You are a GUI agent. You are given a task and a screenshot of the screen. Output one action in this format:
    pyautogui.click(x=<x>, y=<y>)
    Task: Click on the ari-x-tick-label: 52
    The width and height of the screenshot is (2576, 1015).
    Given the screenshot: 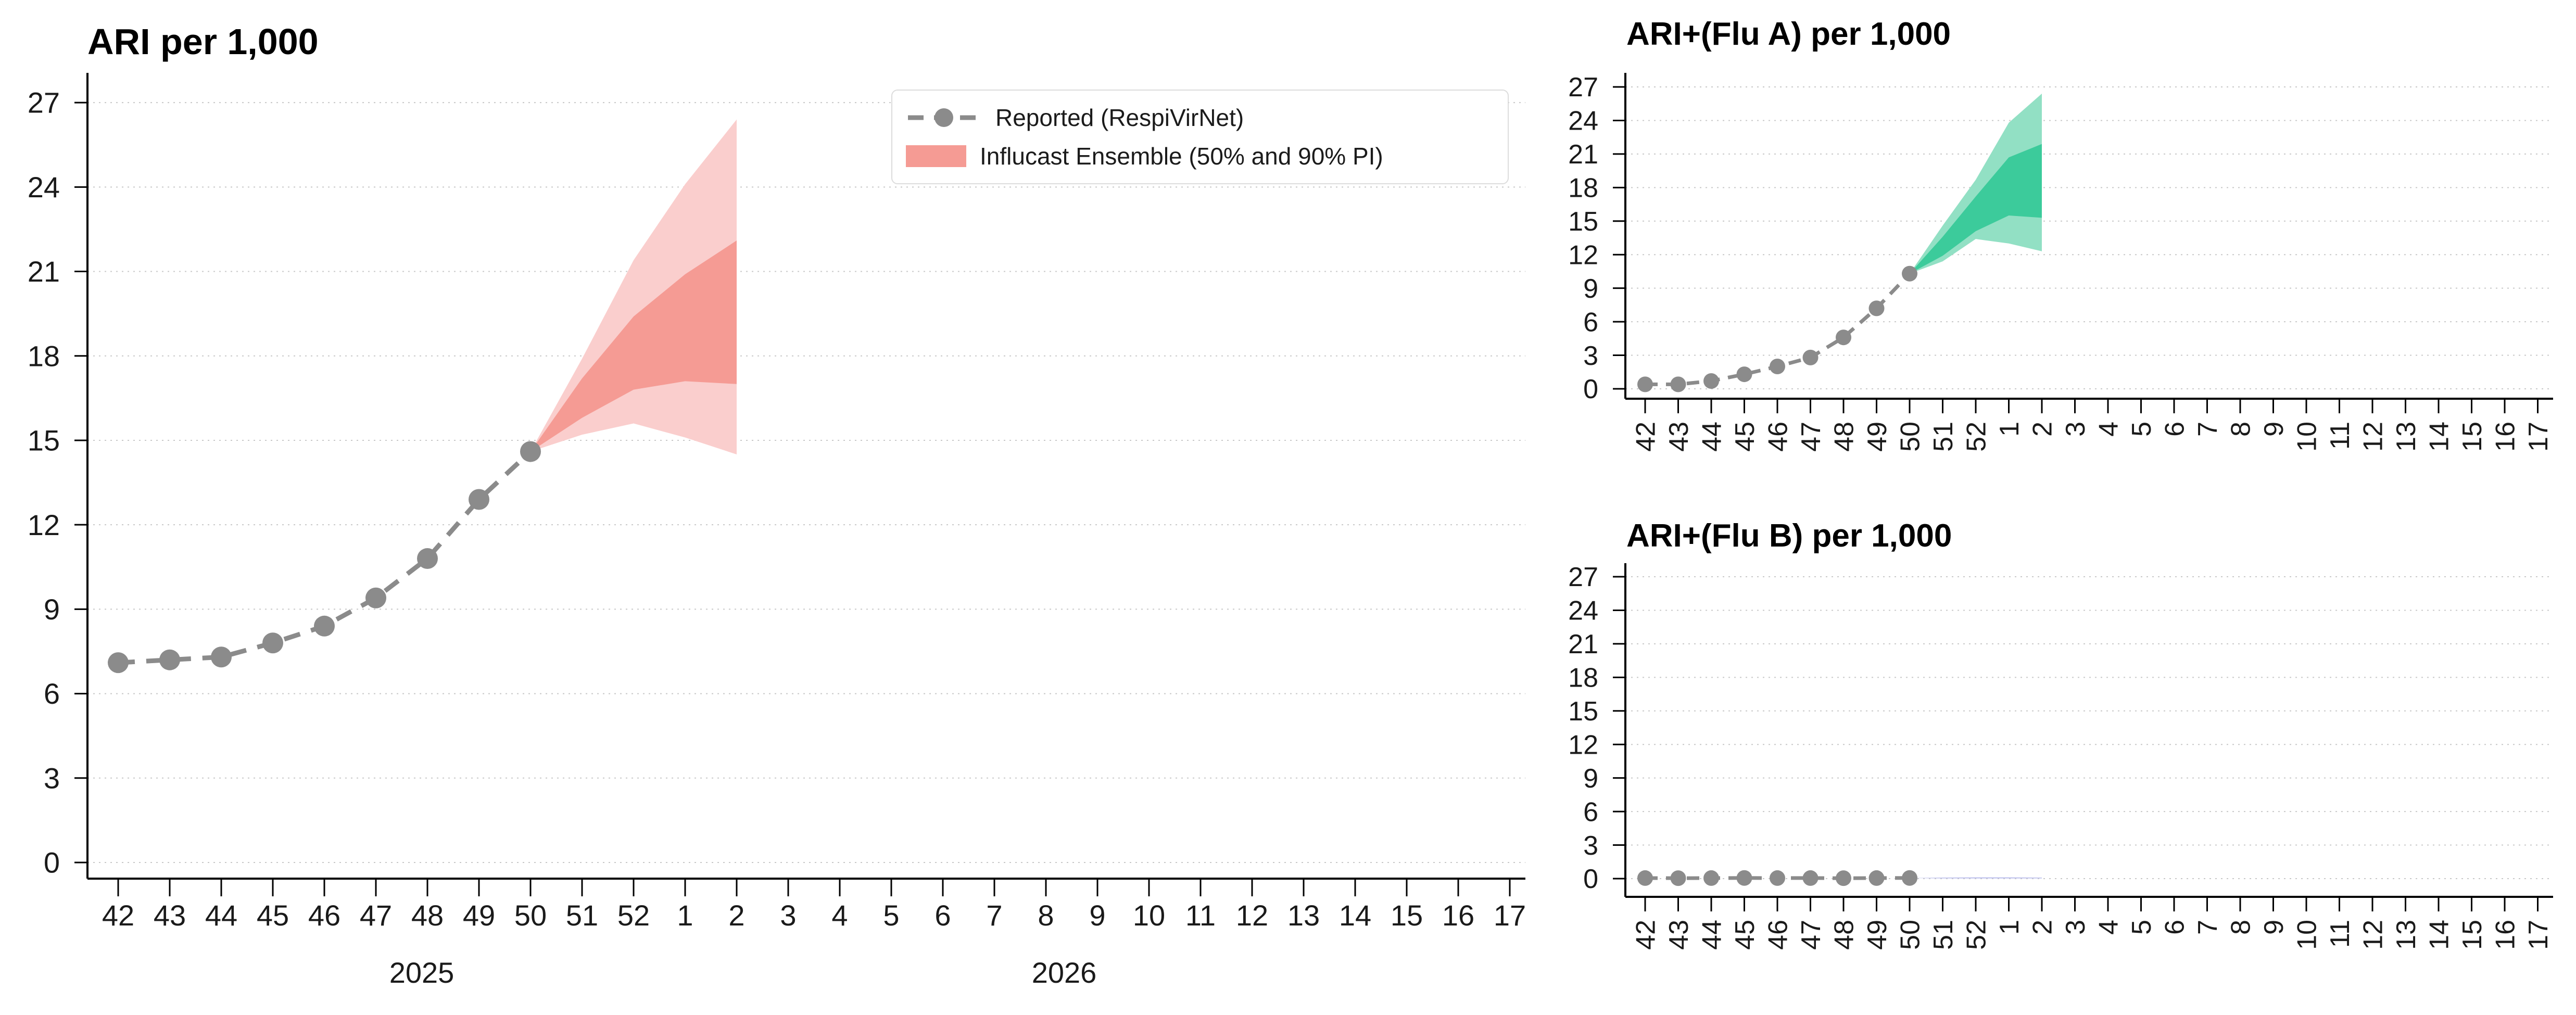 What is the action you would take?
    pyautogui.click(x=634, y=916)
    